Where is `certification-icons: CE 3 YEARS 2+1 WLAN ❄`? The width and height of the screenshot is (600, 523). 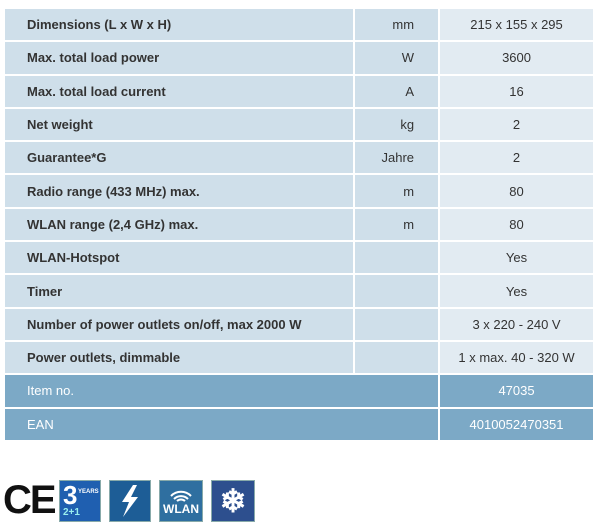
certification-icons: CE 3 YEARS 2+1 WLAN ❄ is located at coordinates (129, 500).